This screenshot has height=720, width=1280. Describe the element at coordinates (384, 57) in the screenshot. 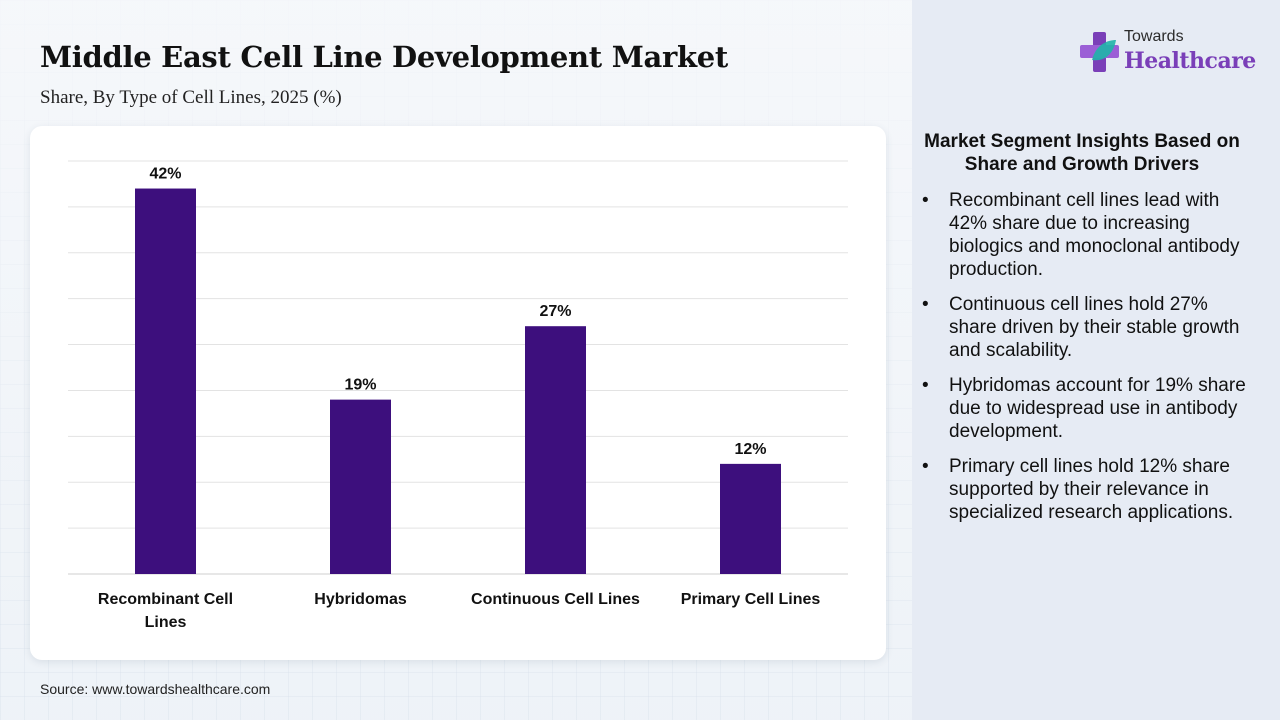

I see `page-title: Middle East Cell Line Development Market` at that location.